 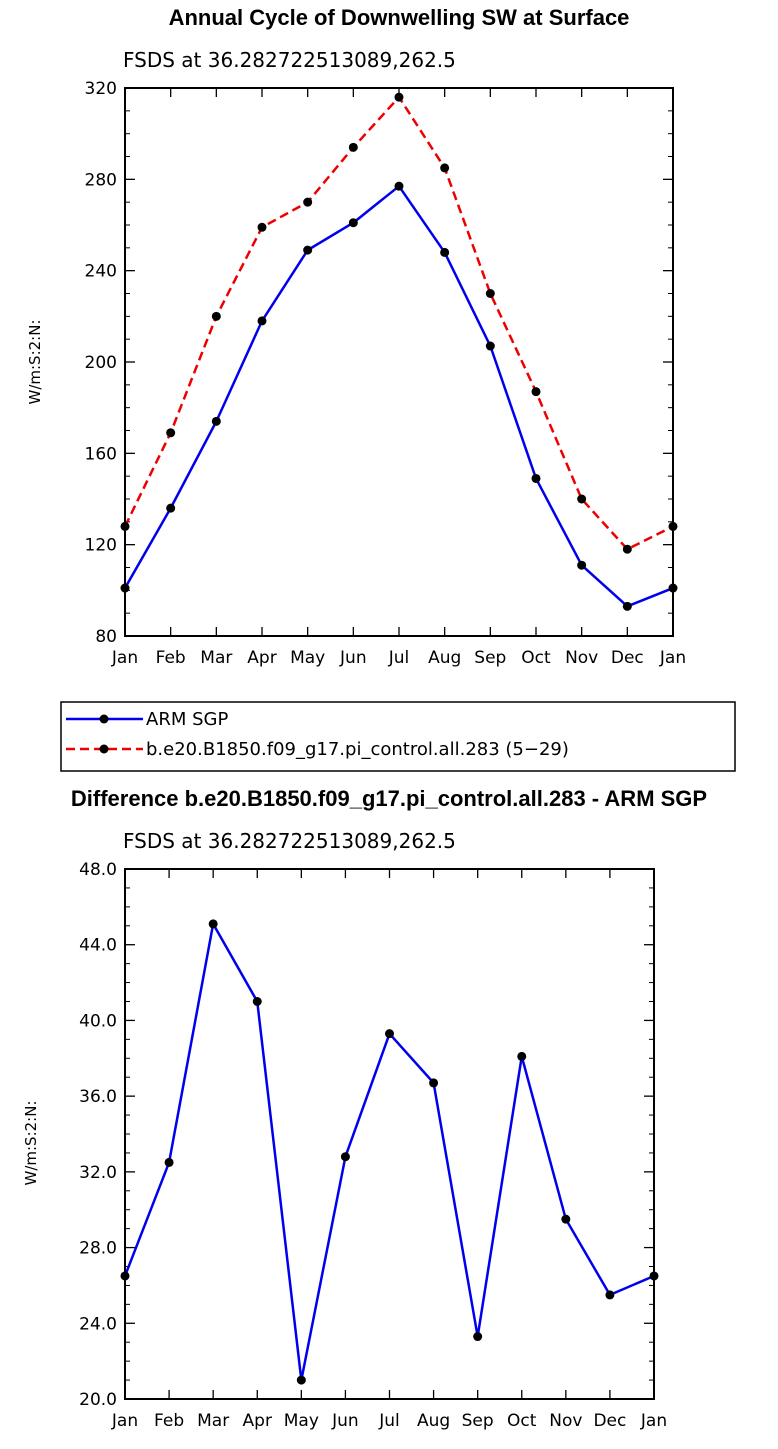 I want to click on chart1-ytick-label: 240, so click(x=101, y=272).